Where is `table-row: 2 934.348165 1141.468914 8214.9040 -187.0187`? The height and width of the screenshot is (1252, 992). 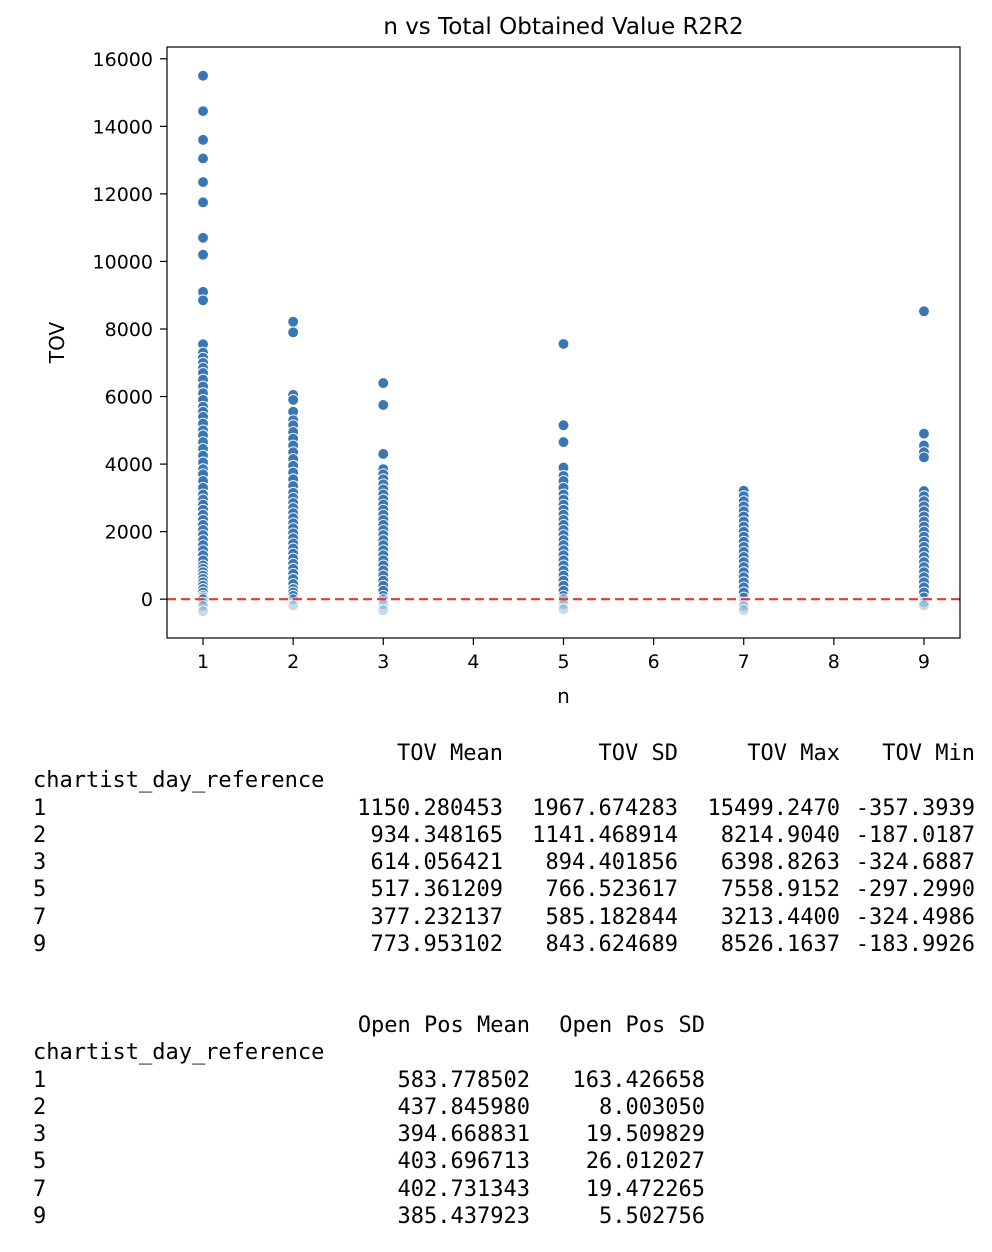
table-row: 2 934.348165 1141.468914 8214.9040 -187.0187 is located at coordinates (496, 835).